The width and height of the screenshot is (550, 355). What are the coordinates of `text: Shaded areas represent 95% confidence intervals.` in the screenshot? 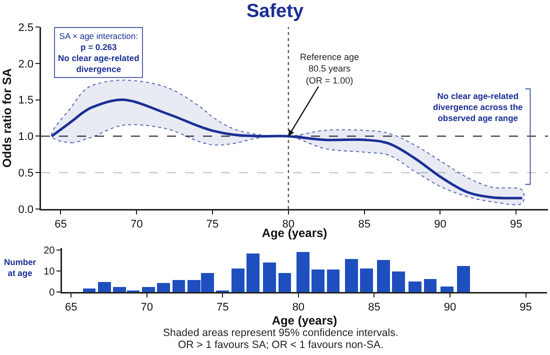 It's located at (280, 333).